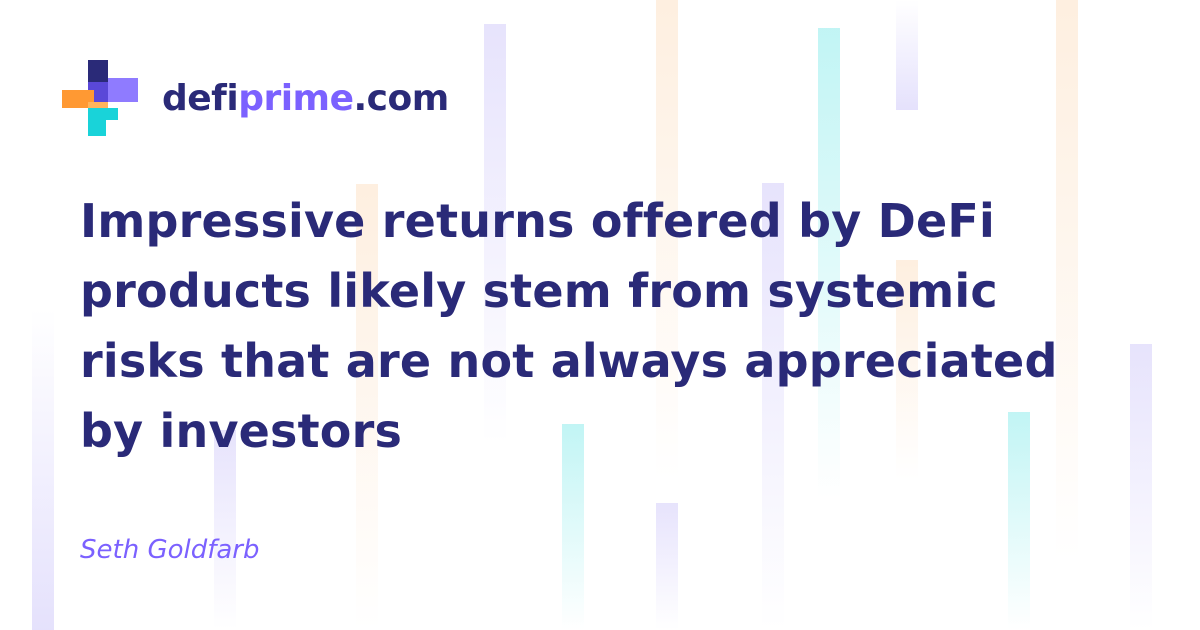 Image resolution: width=1200 pixels, height=630 pixels. What do you see at coordinates (100, 98) in the screenshot?
I see `defiprime-logo-icon` at bounding box center [100, 98].